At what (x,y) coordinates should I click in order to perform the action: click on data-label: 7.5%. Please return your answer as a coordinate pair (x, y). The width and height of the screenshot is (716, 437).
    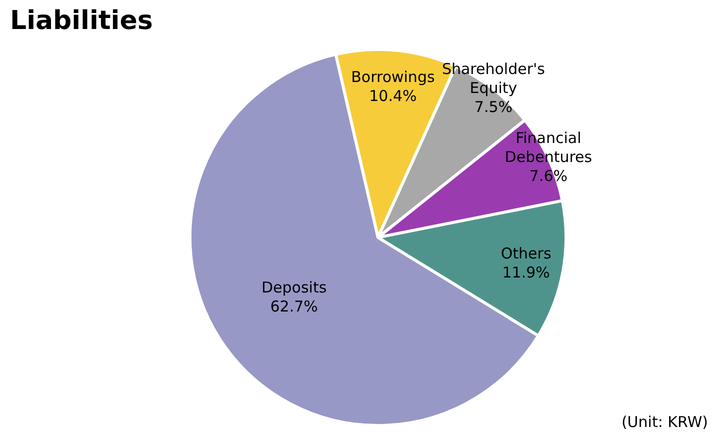
    Looking at the image, I should click on (493, 107).